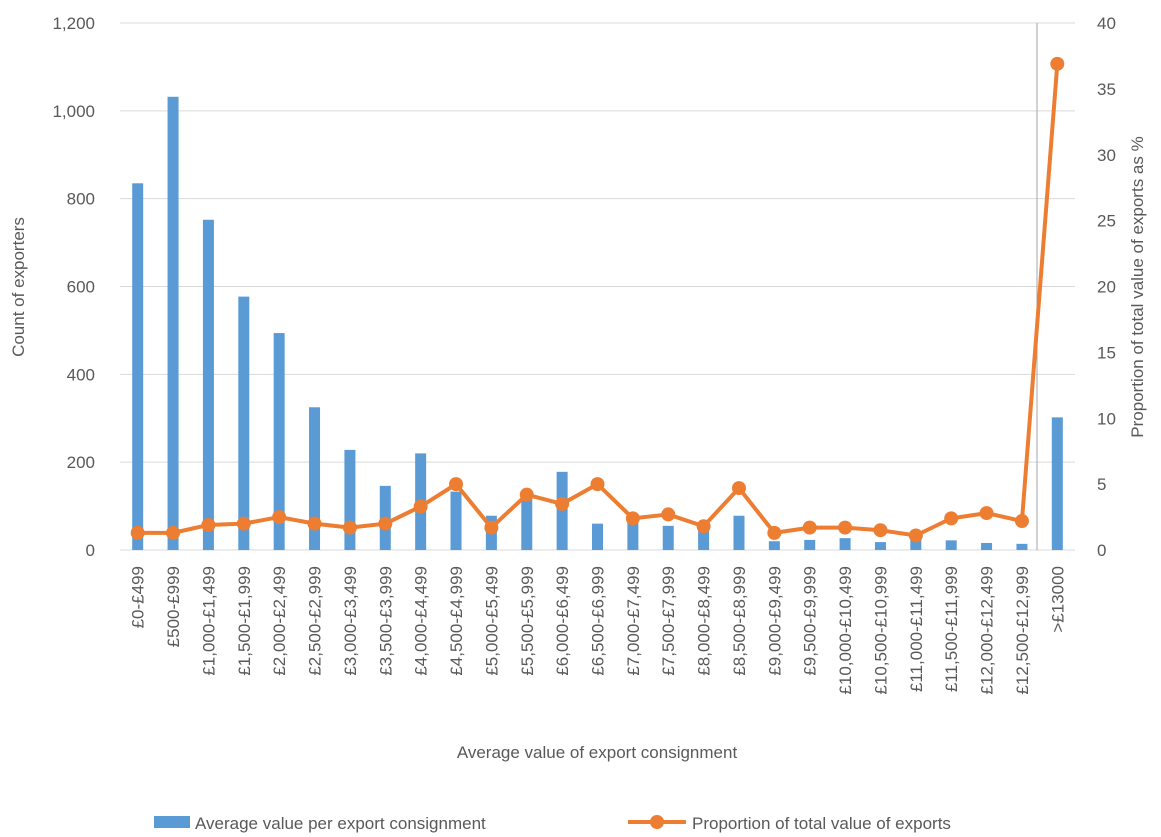 The image size is (1161, 837). Describe the element at coordinates (1022, 630) in the screenshot. I see `x-tick-label: £12,500-£12,999` at that location.